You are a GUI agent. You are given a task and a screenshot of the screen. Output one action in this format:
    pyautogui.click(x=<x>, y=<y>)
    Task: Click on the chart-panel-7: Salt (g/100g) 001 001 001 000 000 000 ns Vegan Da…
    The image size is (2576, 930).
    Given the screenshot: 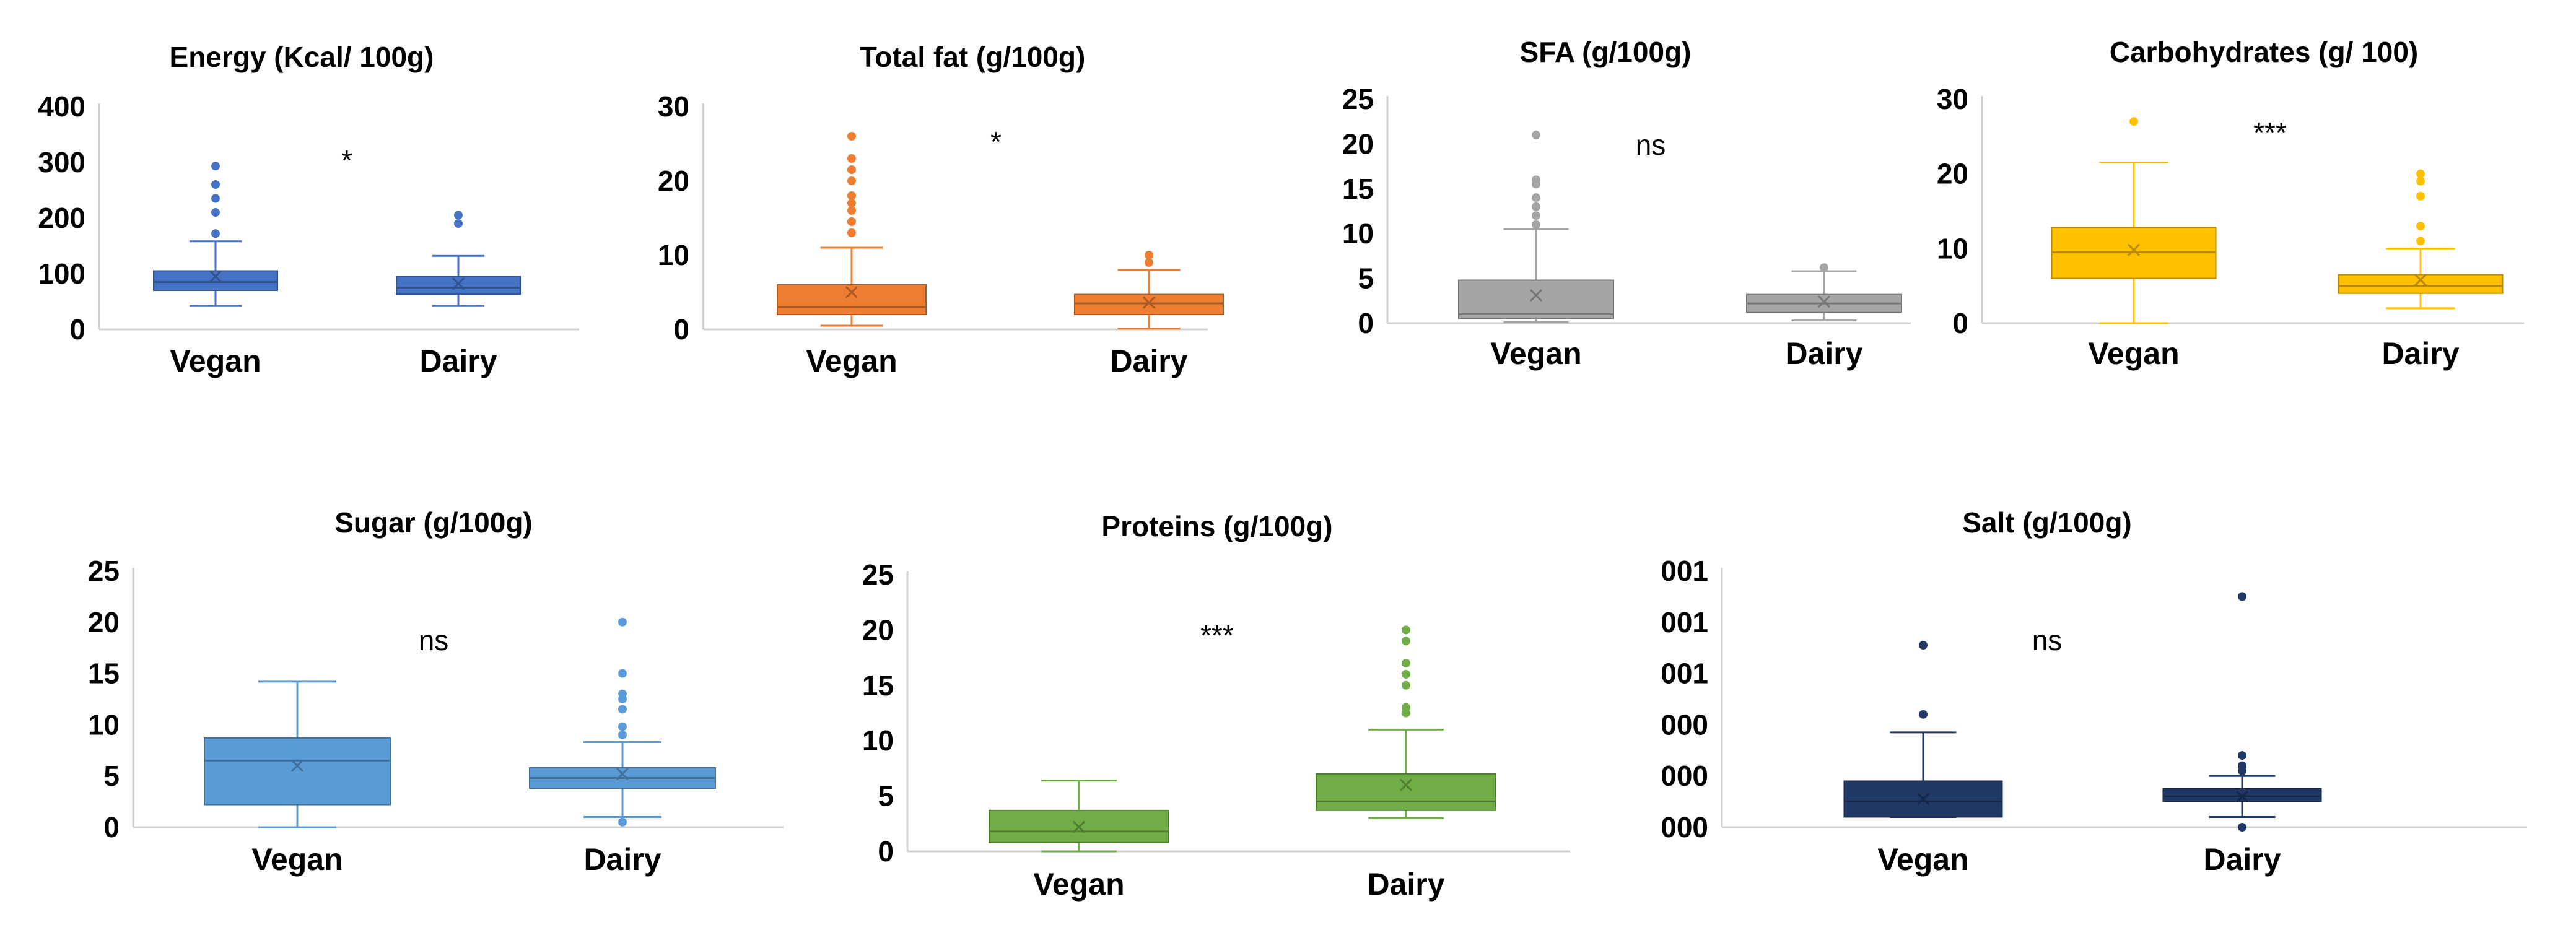 What is the action you would take?
    pyautogui.click(x=2094, y=691)
    